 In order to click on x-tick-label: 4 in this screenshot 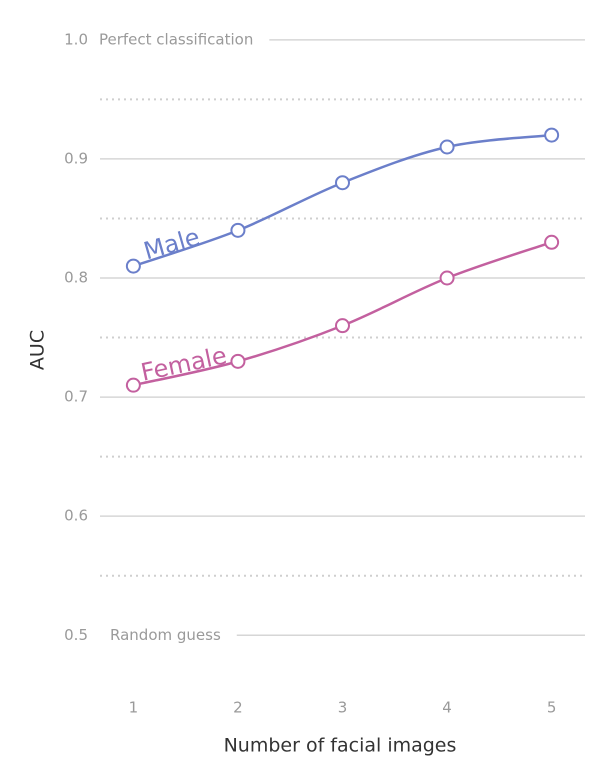, I will do `click(447, 708)`.